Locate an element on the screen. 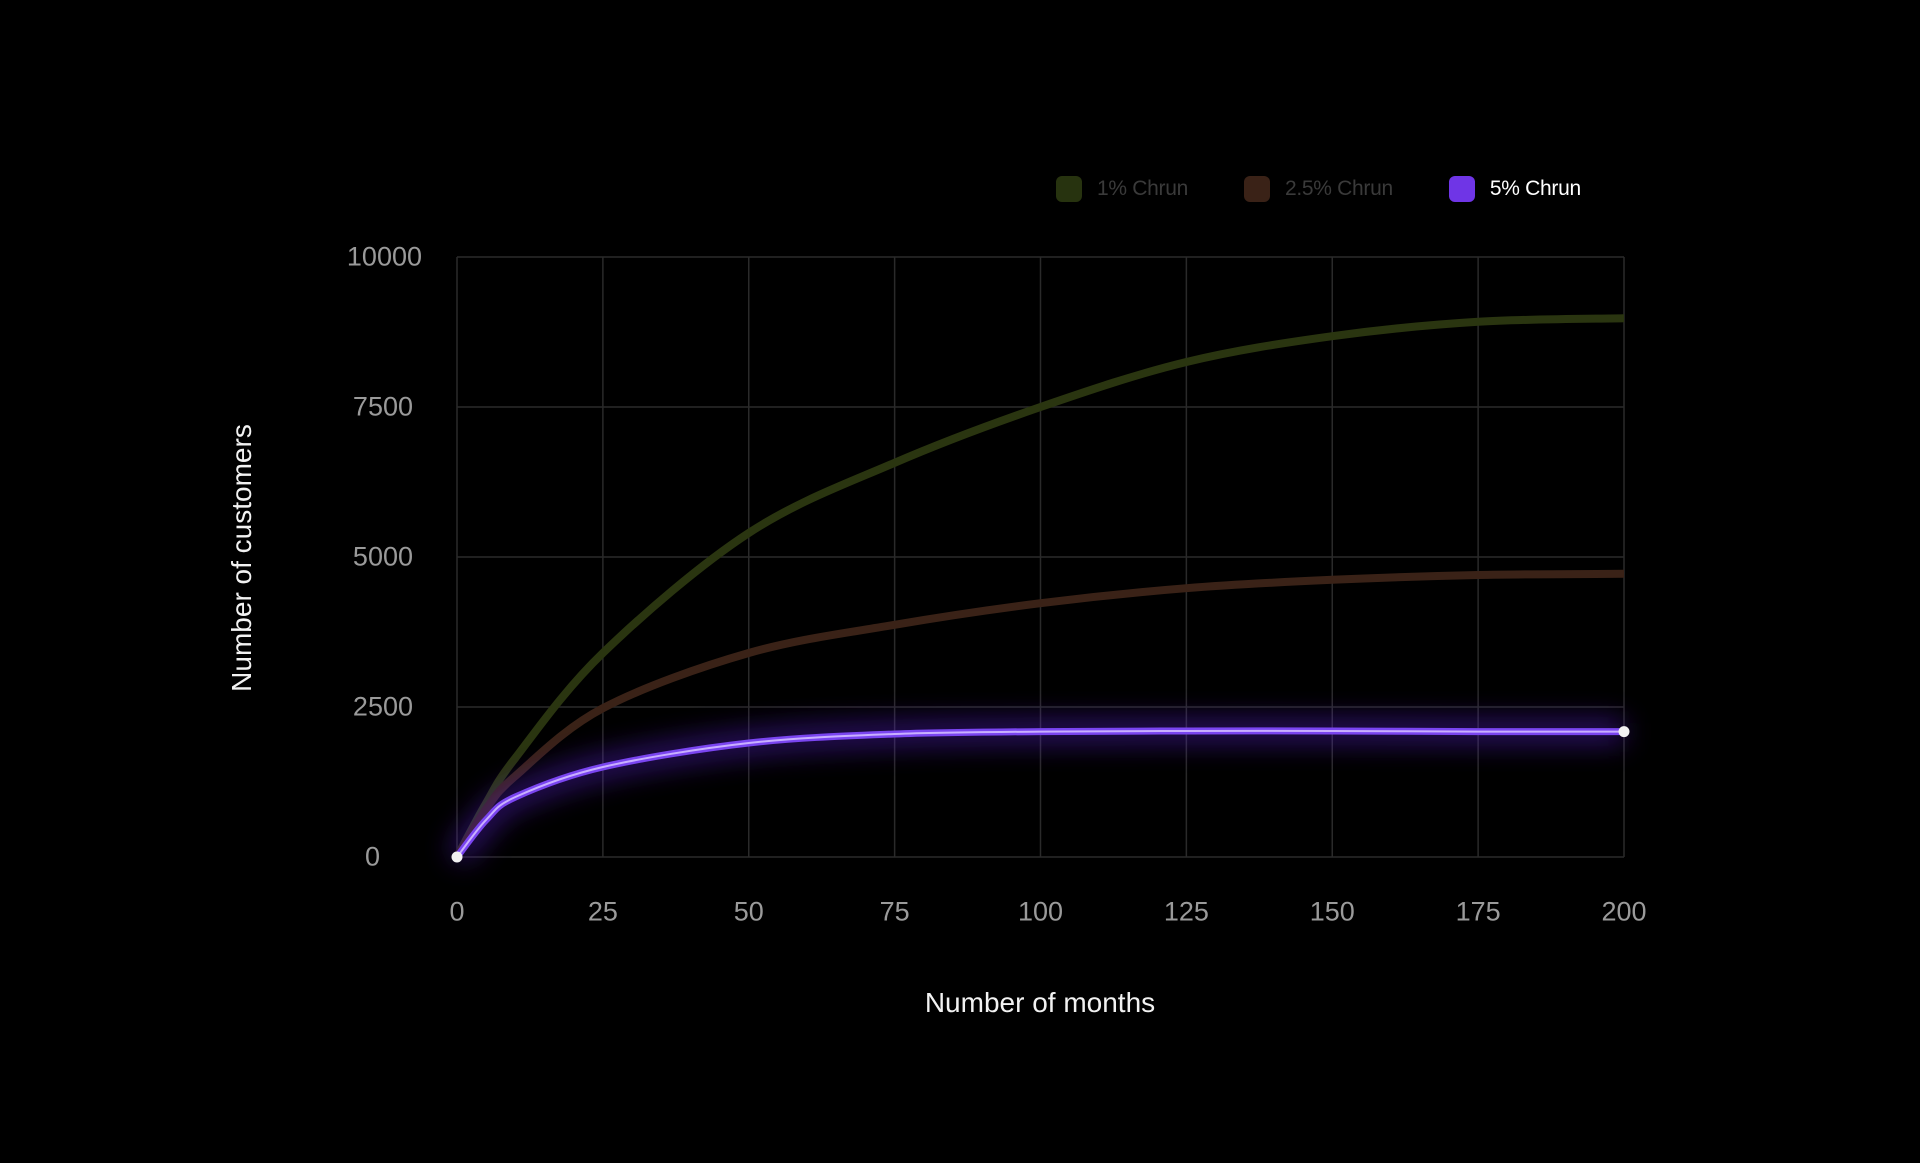 The width and height of the screenshot is (1920, 1163). y-tick-label: 5000 is located at coordinates (382, 556).